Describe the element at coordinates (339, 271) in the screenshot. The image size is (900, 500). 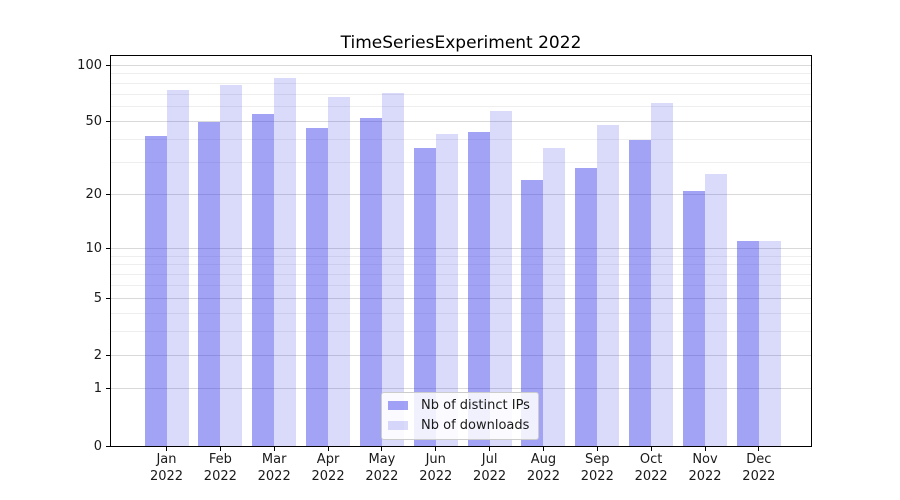
I see `bar-nb-of-downloads-apr-2022` at that location.